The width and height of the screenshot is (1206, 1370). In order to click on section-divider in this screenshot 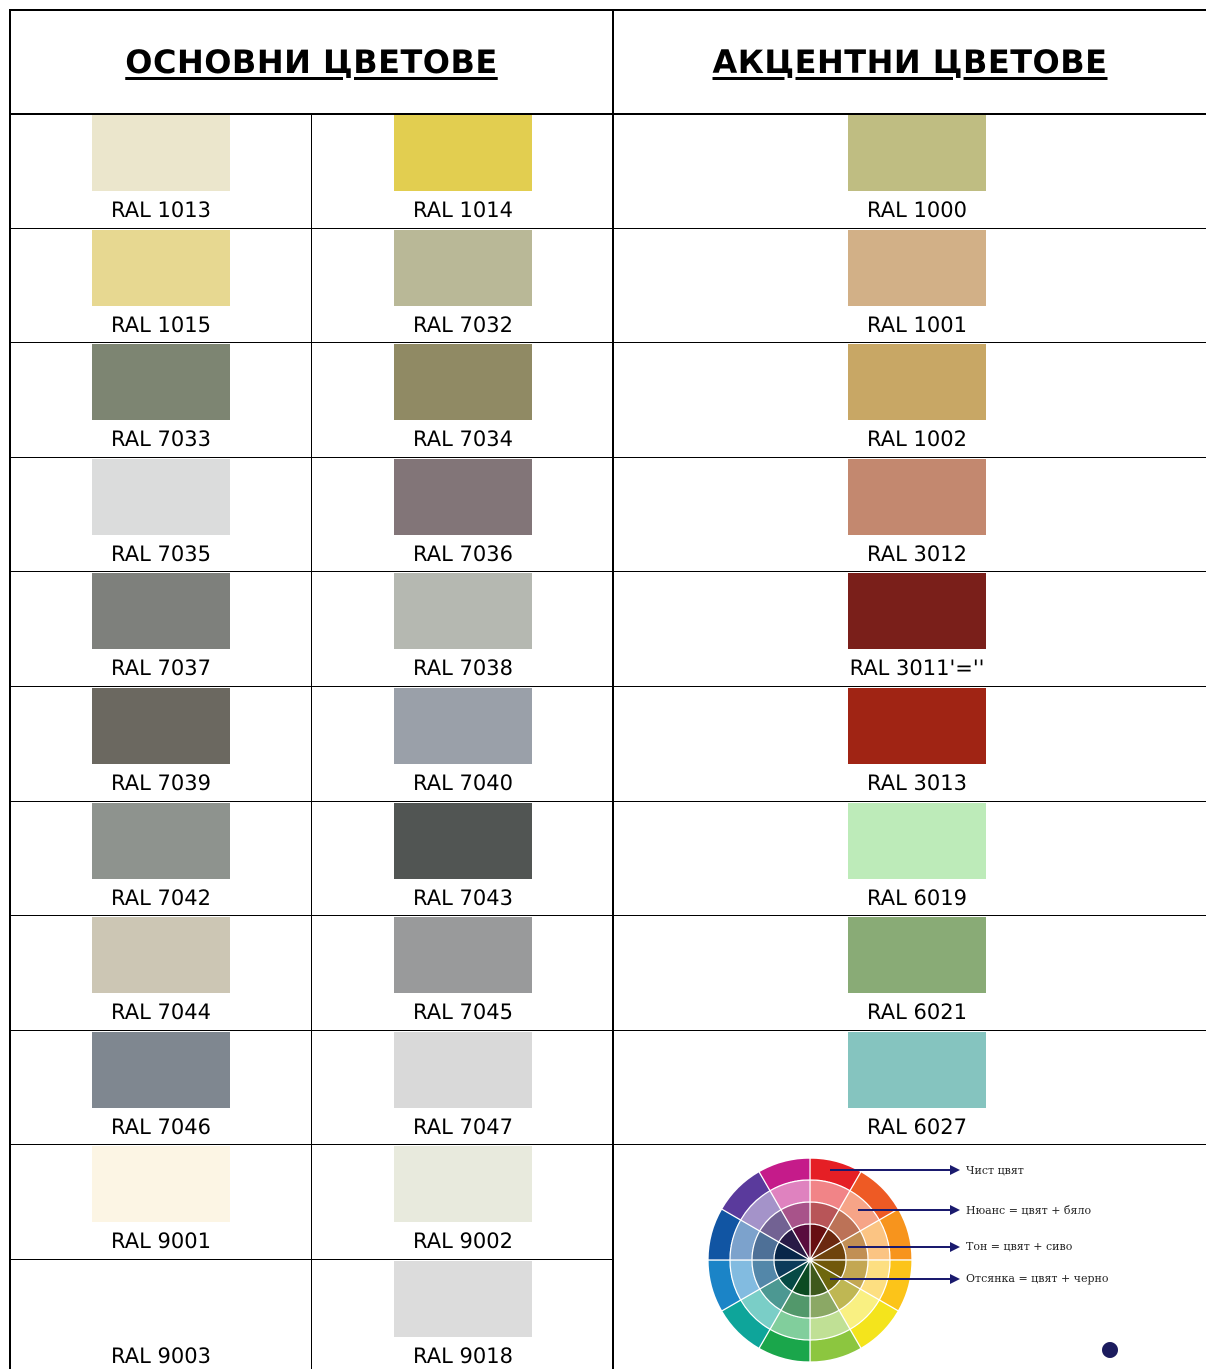, I will do `click(613, 689)`.